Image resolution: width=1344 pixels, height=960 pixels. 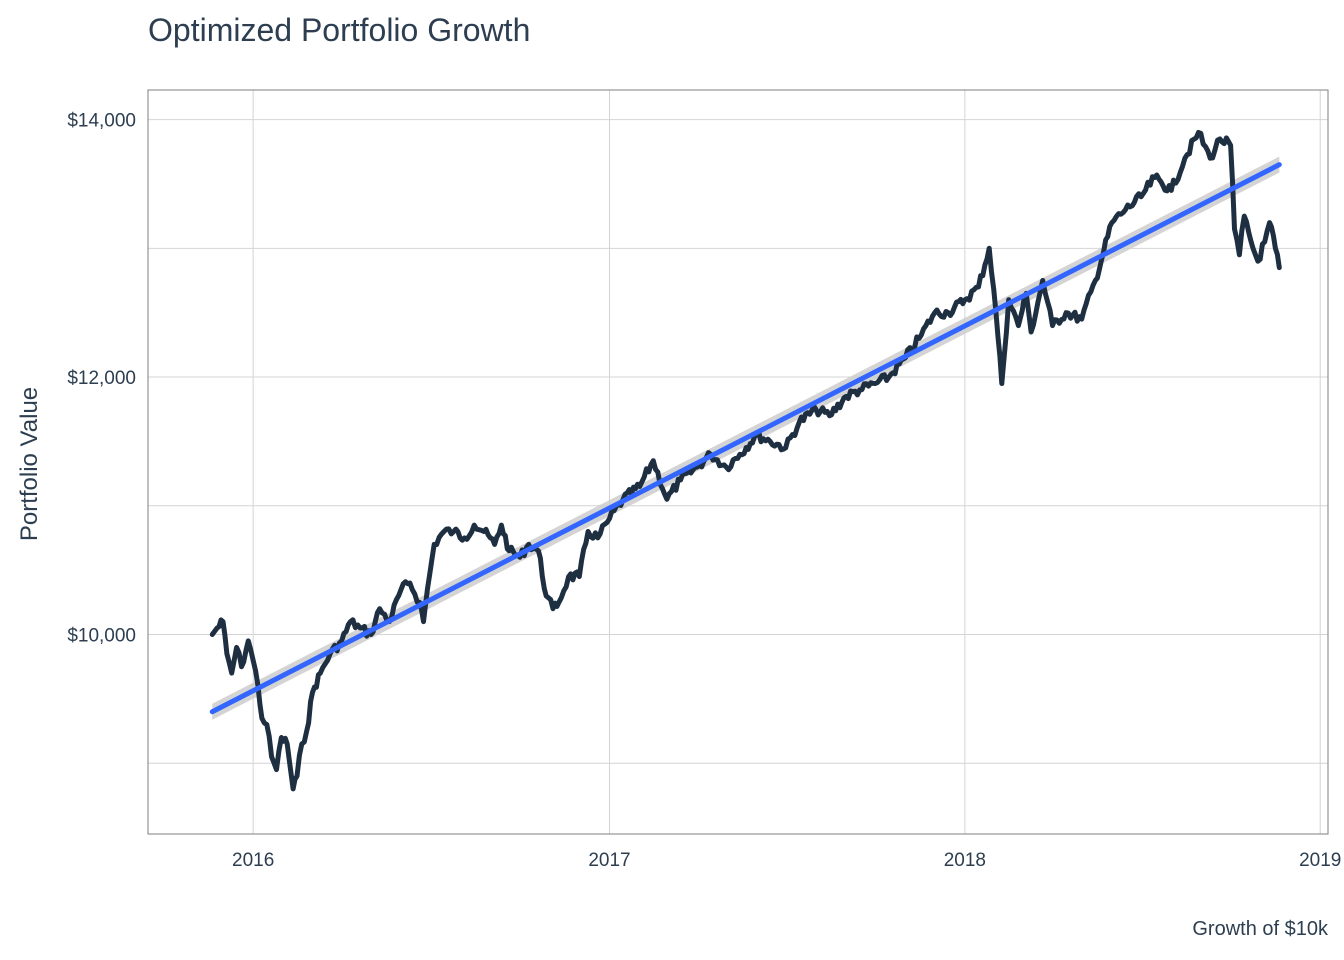 What do you see at coordinates (101, 635) in the screenshot?
I see `y-tick-label: $10,000` at bounding box center [101, 635].